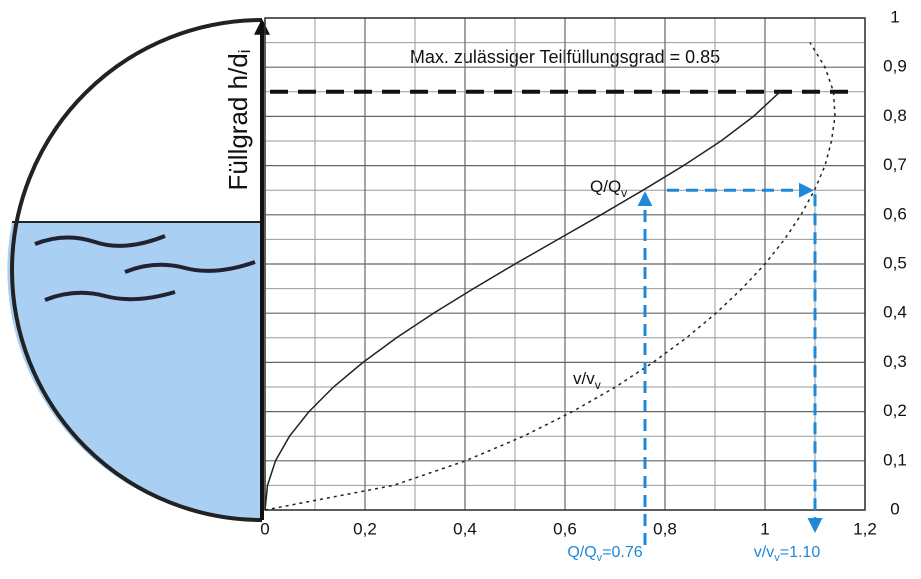 The width and height of the screenshot is (921, 579). I want to click on y-tick-label: 0,7, so click(895, 164).